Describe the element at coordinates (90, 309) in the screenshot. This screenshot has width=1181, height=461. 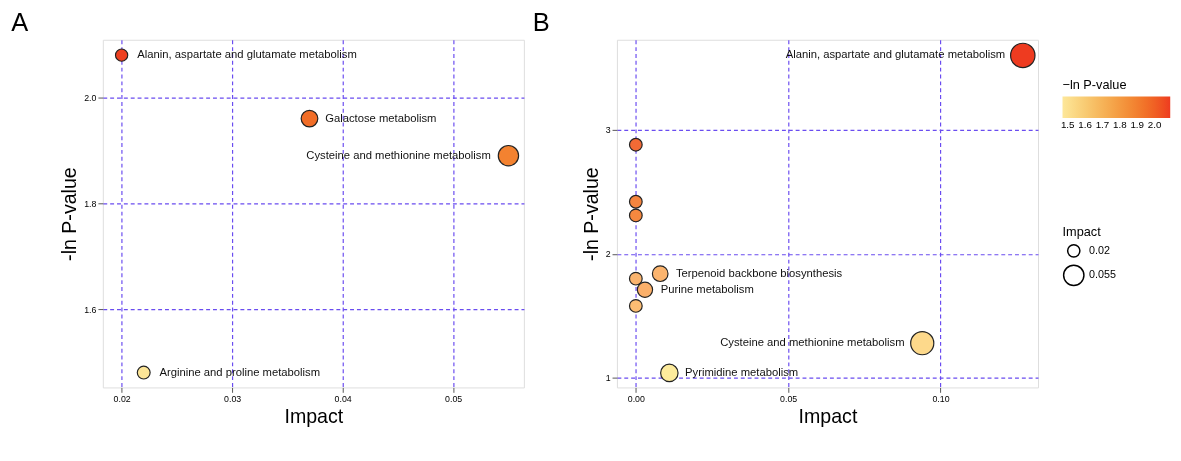
I see `y-tick-label: 1.6` at that location.